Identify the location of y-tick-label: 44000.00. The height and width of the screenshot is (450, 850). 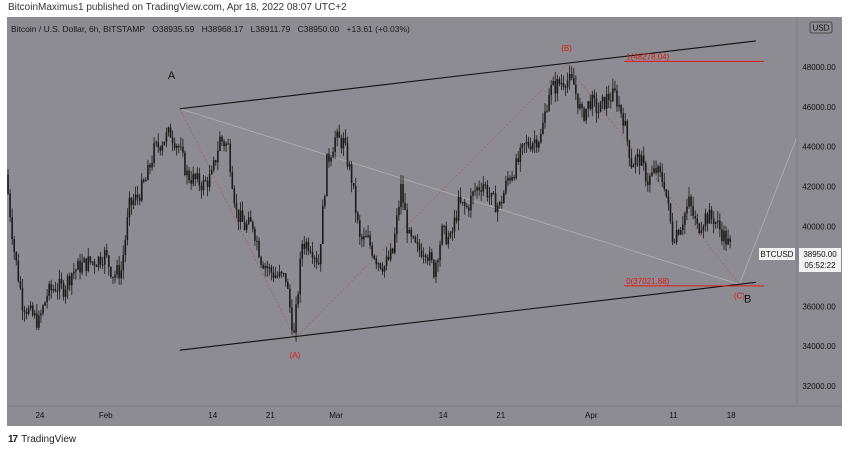
(819, 147).